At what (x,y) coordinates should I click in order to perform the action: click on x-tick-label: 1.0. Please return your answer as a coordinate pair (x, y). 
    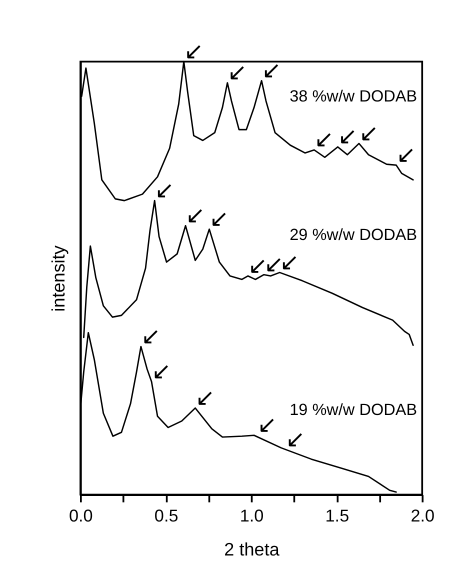
    Looking at the image, I should click on (252, 515).